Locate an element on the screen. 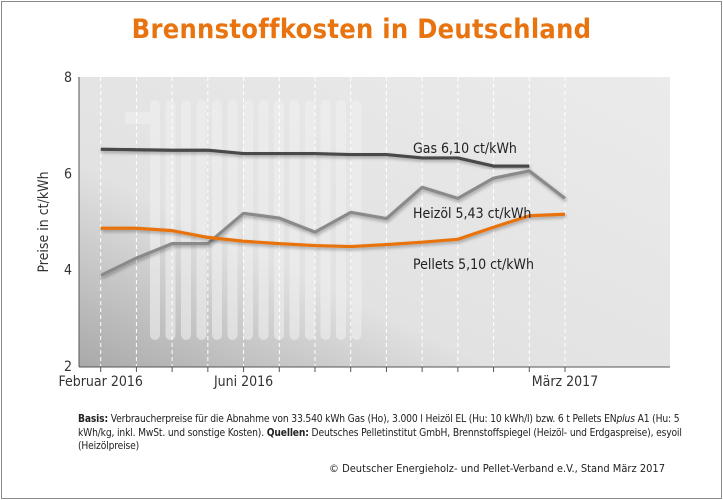  x-tick-label: Februar 2016 is located at coordinates (101, 382).